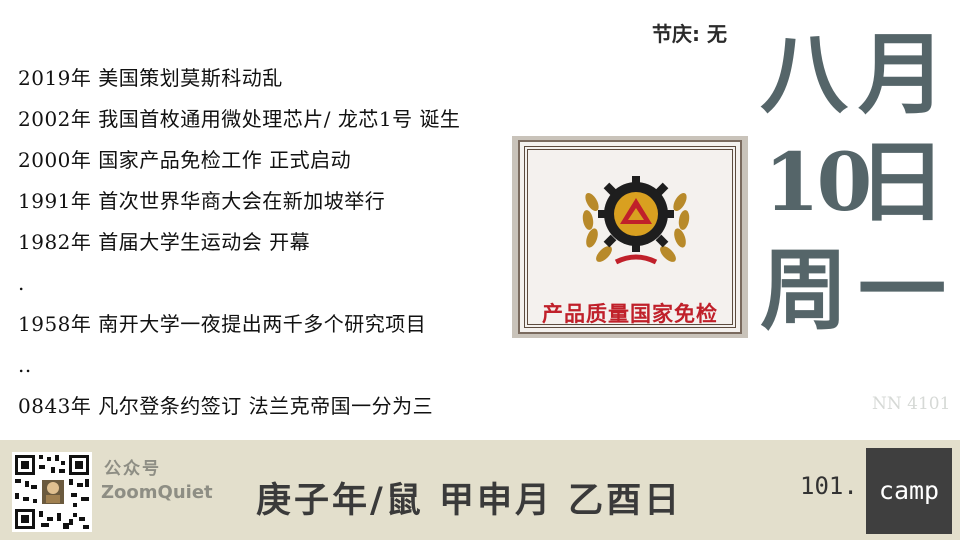 The width and height of the screenshot is (960, 540). What do you see at coordinates (202, 201) in the screenshot?
I see `event-item: 1991年 首次世界华商大会在新加坡举行` at bounding box center [202, 201].